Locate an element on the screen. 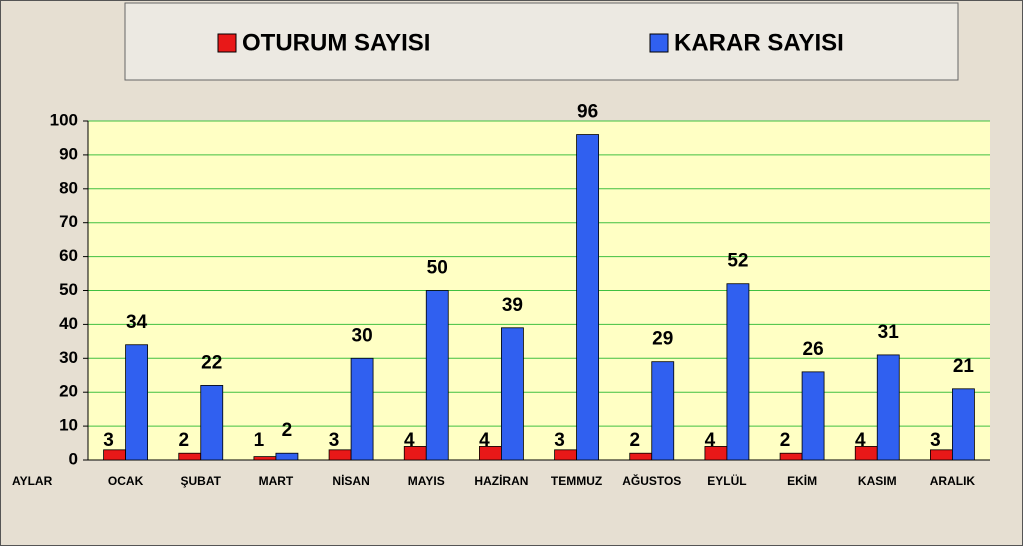 The image size is (1023, 546). y-tick-label: 50 is located at coordinates (68, 289).